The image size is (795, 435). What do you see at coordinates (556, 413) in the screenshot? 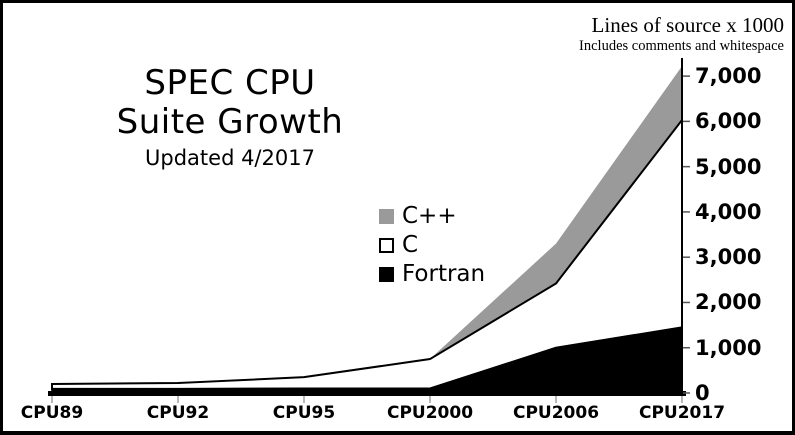
I see `x-axis-label-cpu2006: CPU2006` at bounding box center [556, 413].